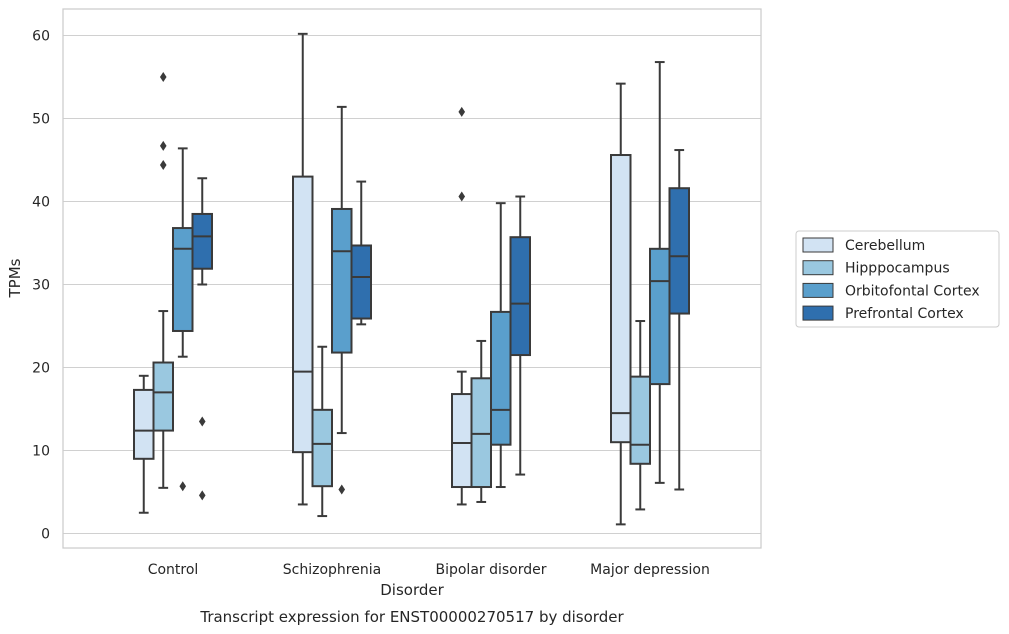 The image size is (1009, 634). I want to click on legend-label: Cerebellum, so click(885, 246).